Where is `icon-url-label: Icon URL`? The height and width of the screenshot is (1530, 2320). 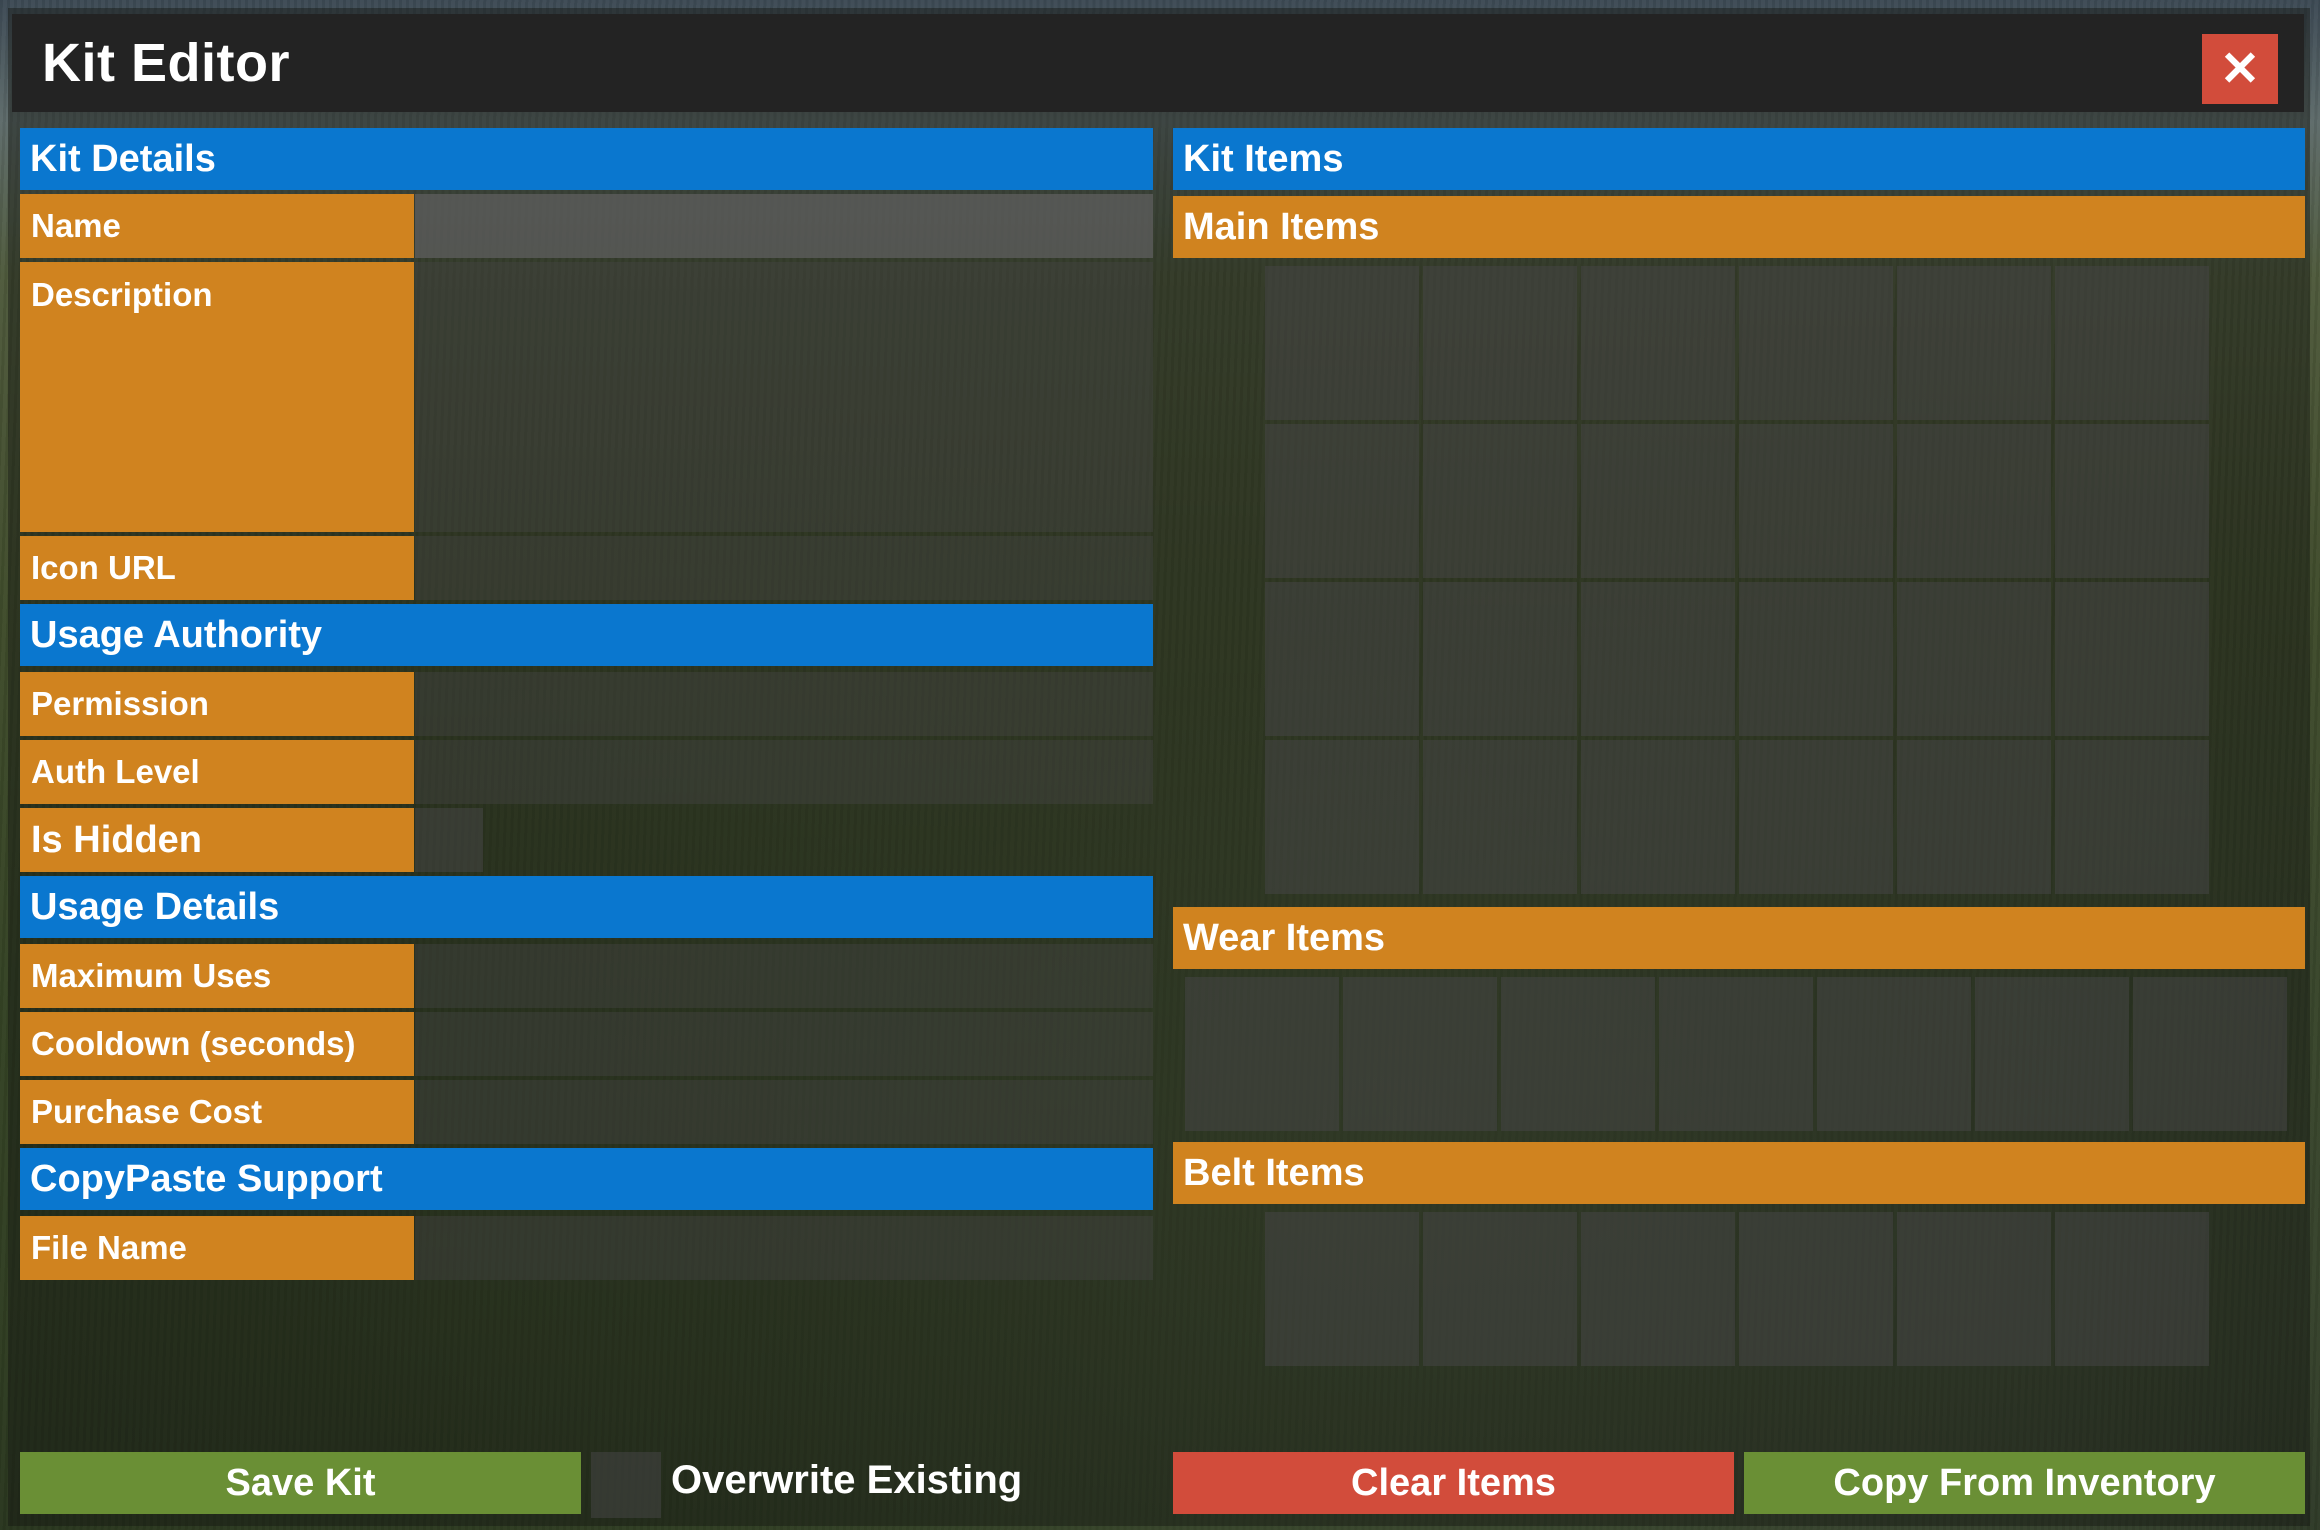
icon-url-label: Icon URL is located at coordinates (217, 568).